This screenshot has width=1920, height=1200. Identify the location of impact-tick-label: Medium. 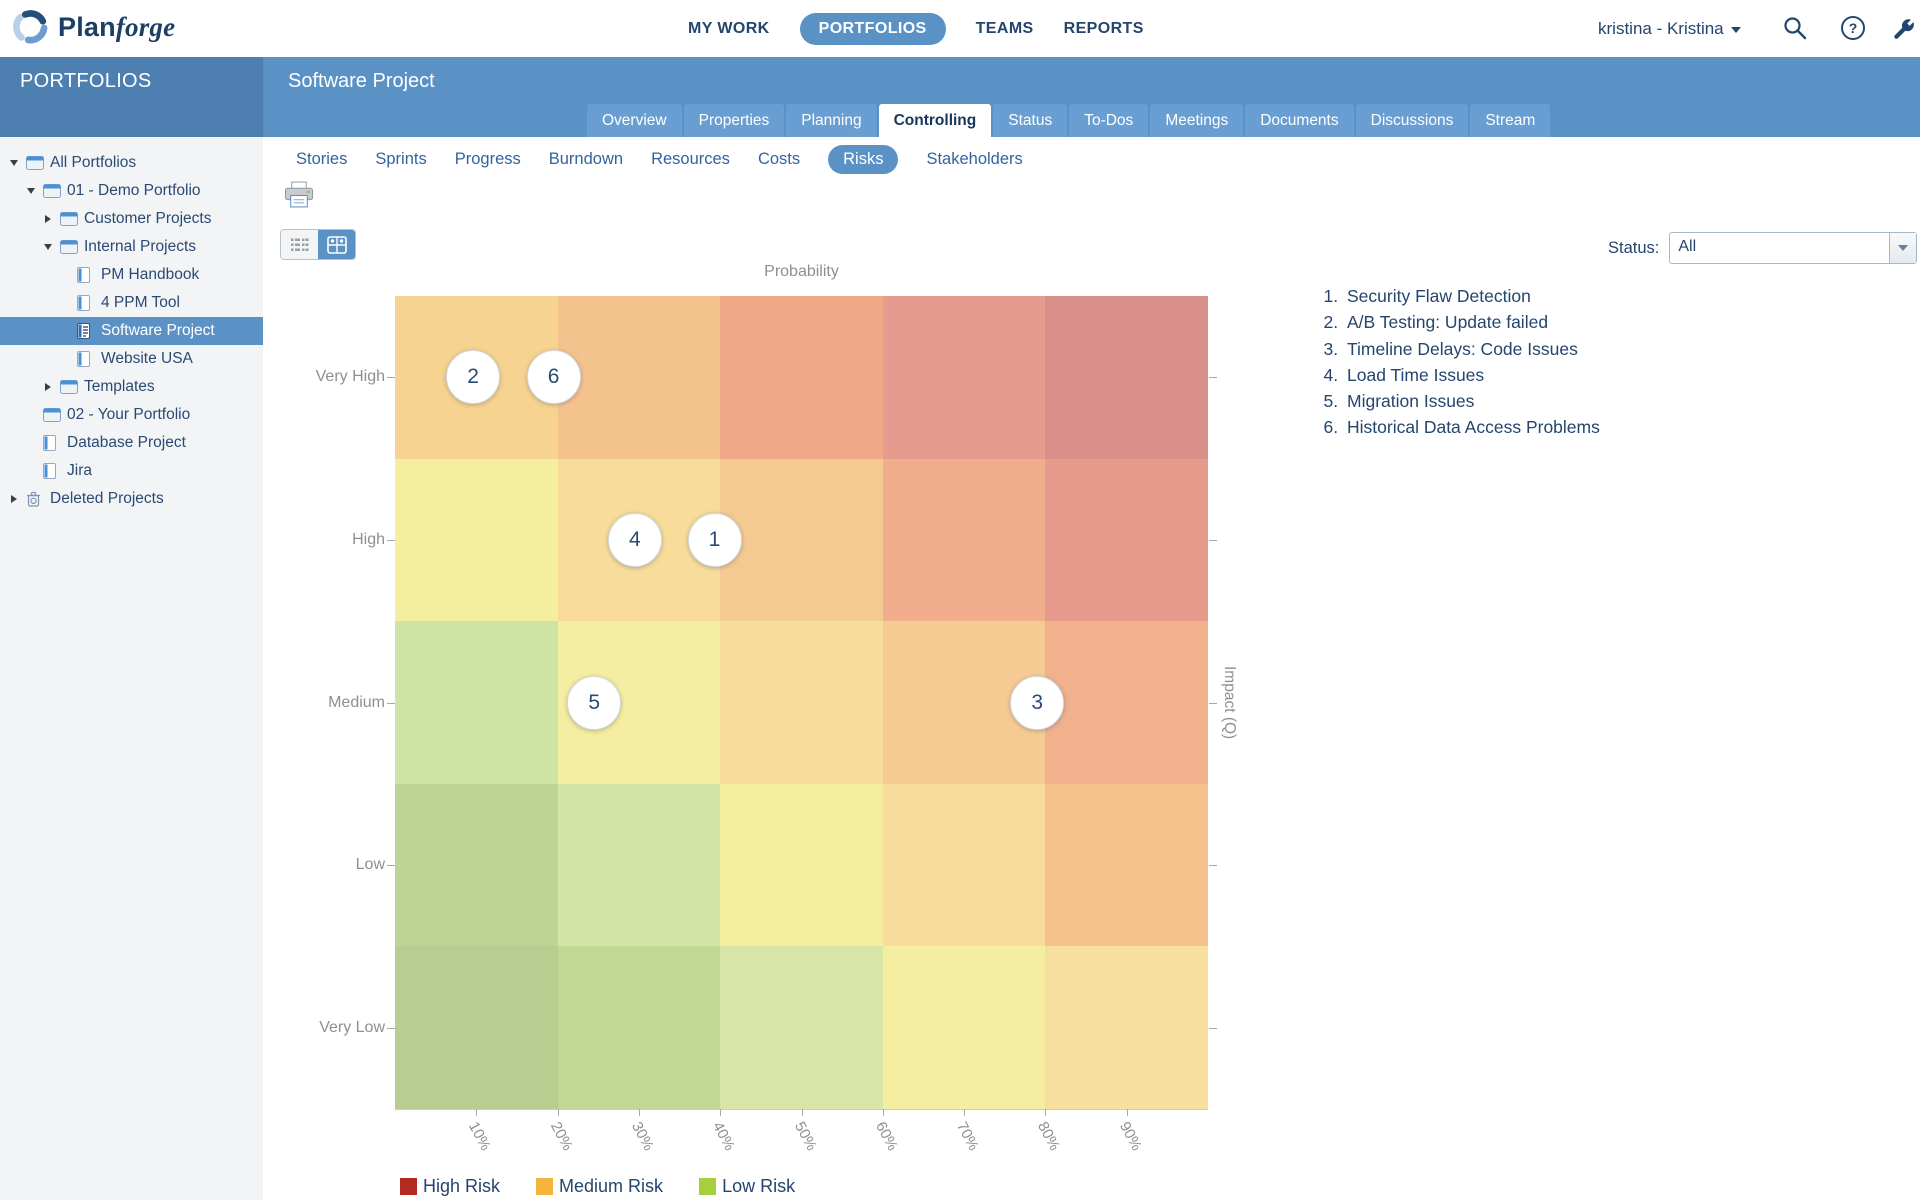
(356, 702).